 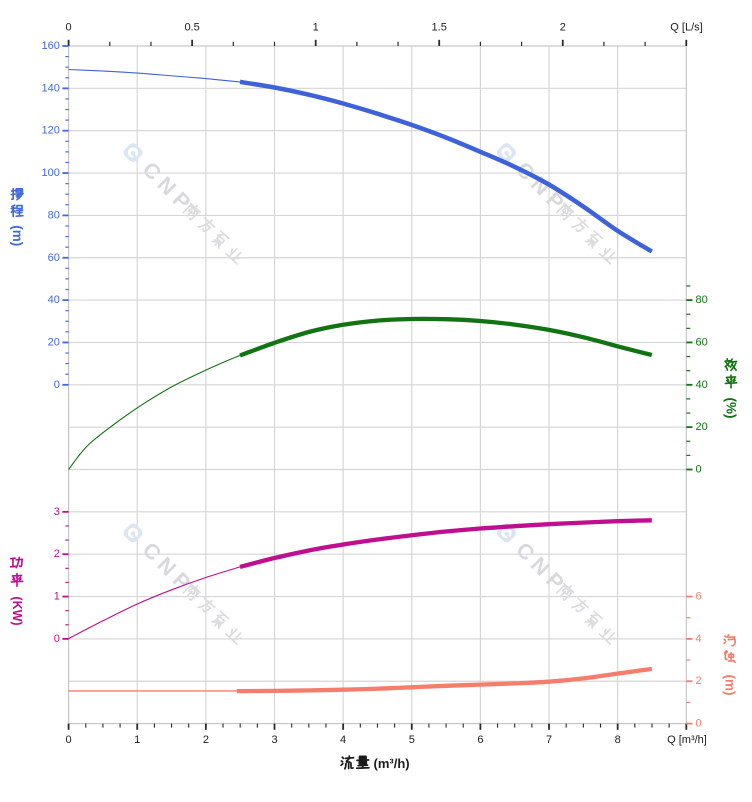 What do you see at coordinates (51, 88) in the screenshot?
I see `svg-text: 140` at bounding box center [51, 88].